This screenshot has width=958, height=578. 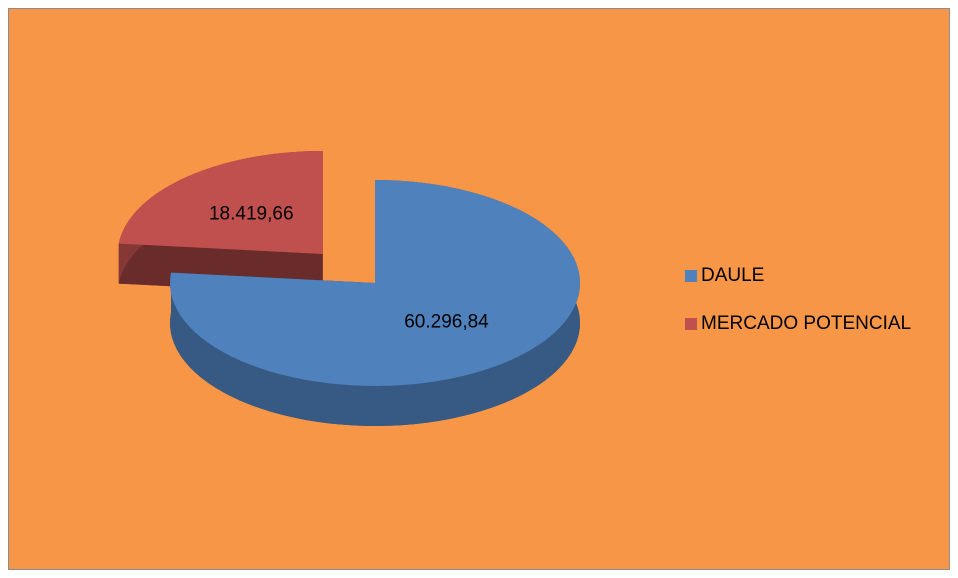 I want to click on labels: 18.419,66 60.296,84, so click(x=349, y=267).